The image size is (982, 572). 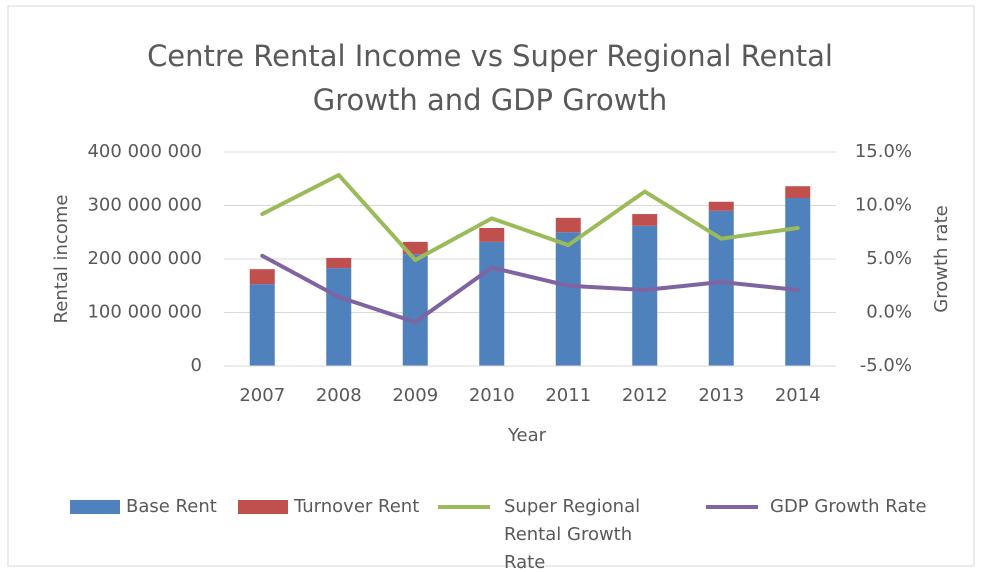 What do you see at coordinates (144, 258) in the screenshot?
I see `y-tick-label: 200 000 000` at bounding box center [144, 258].